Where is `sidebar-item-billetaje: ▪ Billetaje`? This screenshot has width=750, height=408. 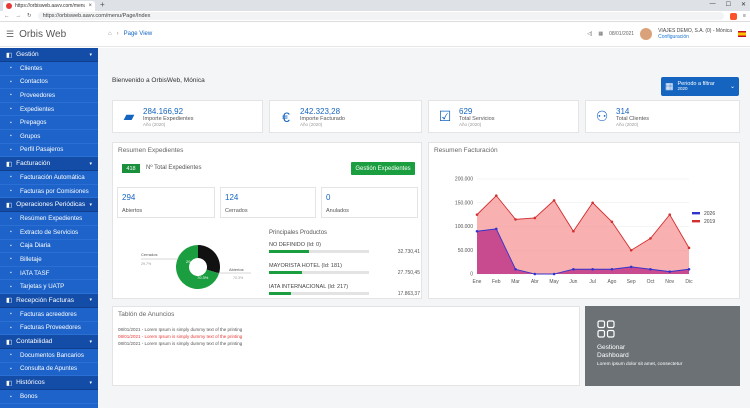 sidebar-item-billetaje: ▪ Billetaje is located at coordinates (49, 260).